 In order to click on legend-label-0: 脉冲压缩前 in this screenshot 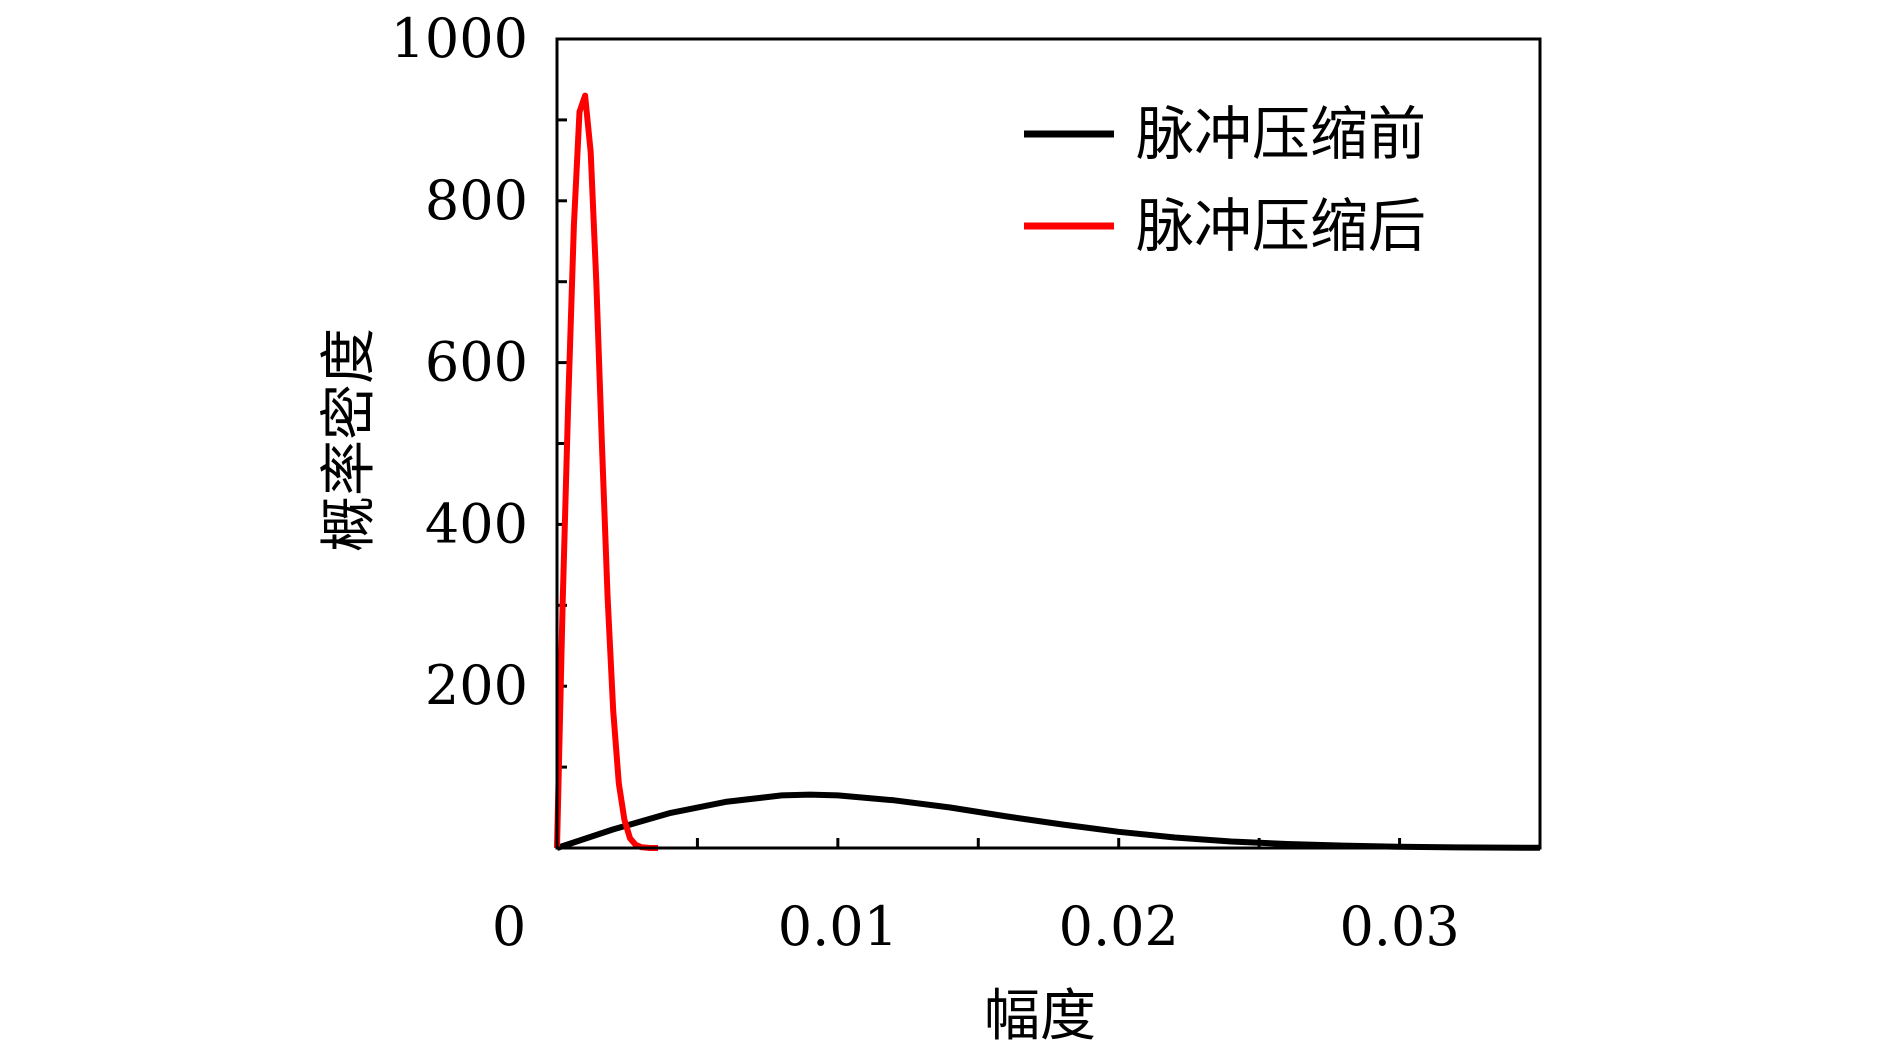, I will do `click(1281, 134)`.